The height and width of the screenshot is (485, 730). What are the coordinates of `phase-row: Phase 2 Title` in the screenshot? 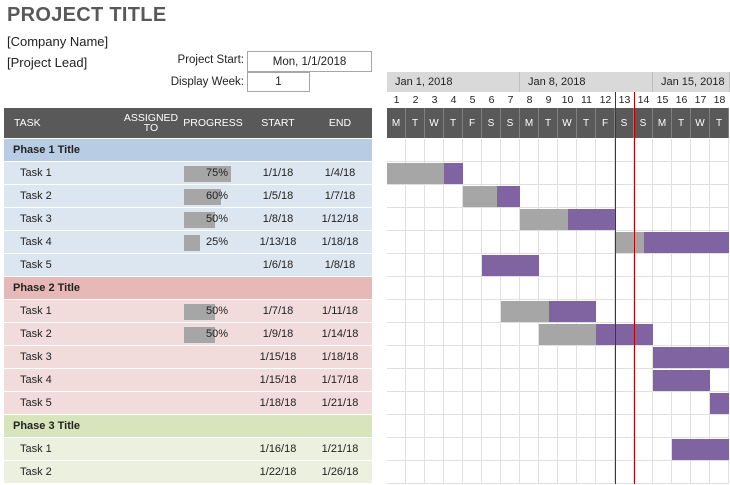 It's located at (188, 288).